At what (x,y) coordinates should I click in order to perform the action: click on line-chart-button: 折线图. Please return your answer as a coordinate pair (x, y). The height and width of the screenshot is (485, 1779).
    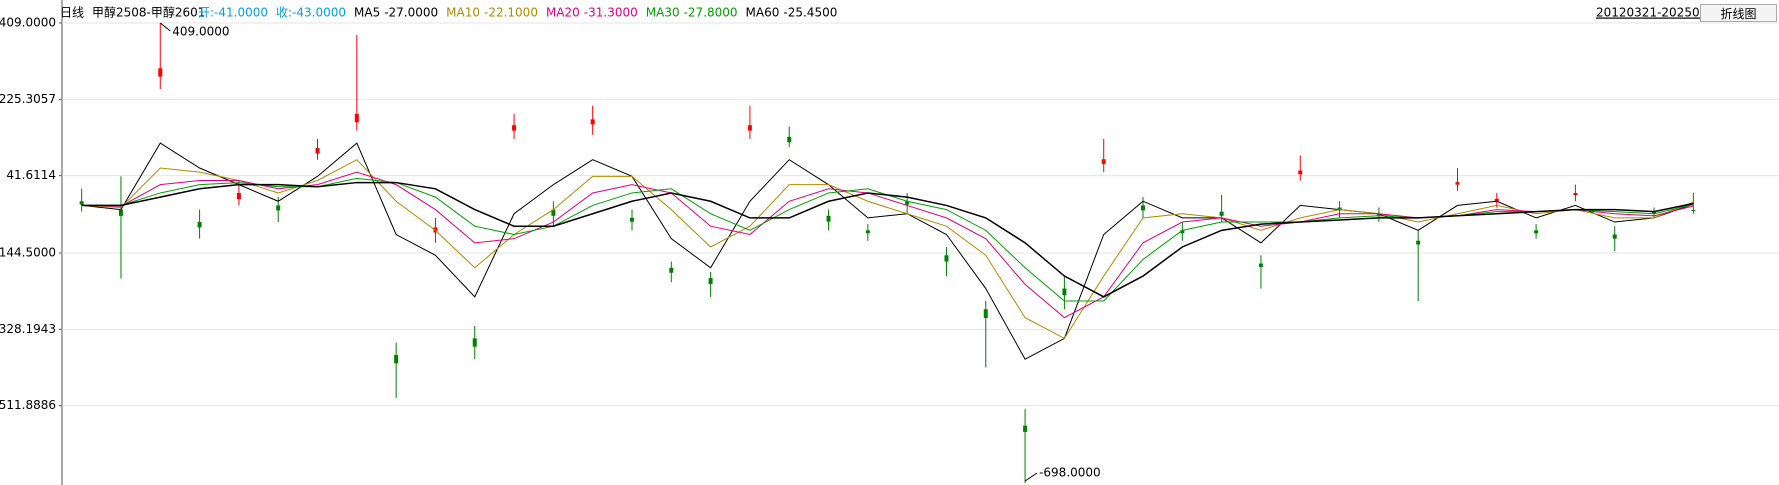
    Looking at the image, I should click on (1738, 13).